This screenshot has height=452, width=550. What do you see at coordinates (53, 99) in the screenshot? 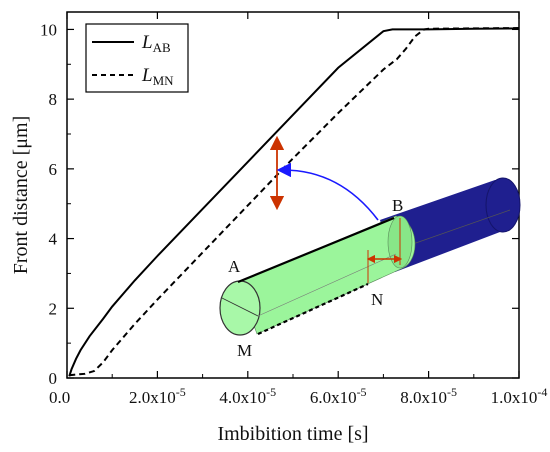
I see `y-tick-label: 8` at bounding box center [53, 99].